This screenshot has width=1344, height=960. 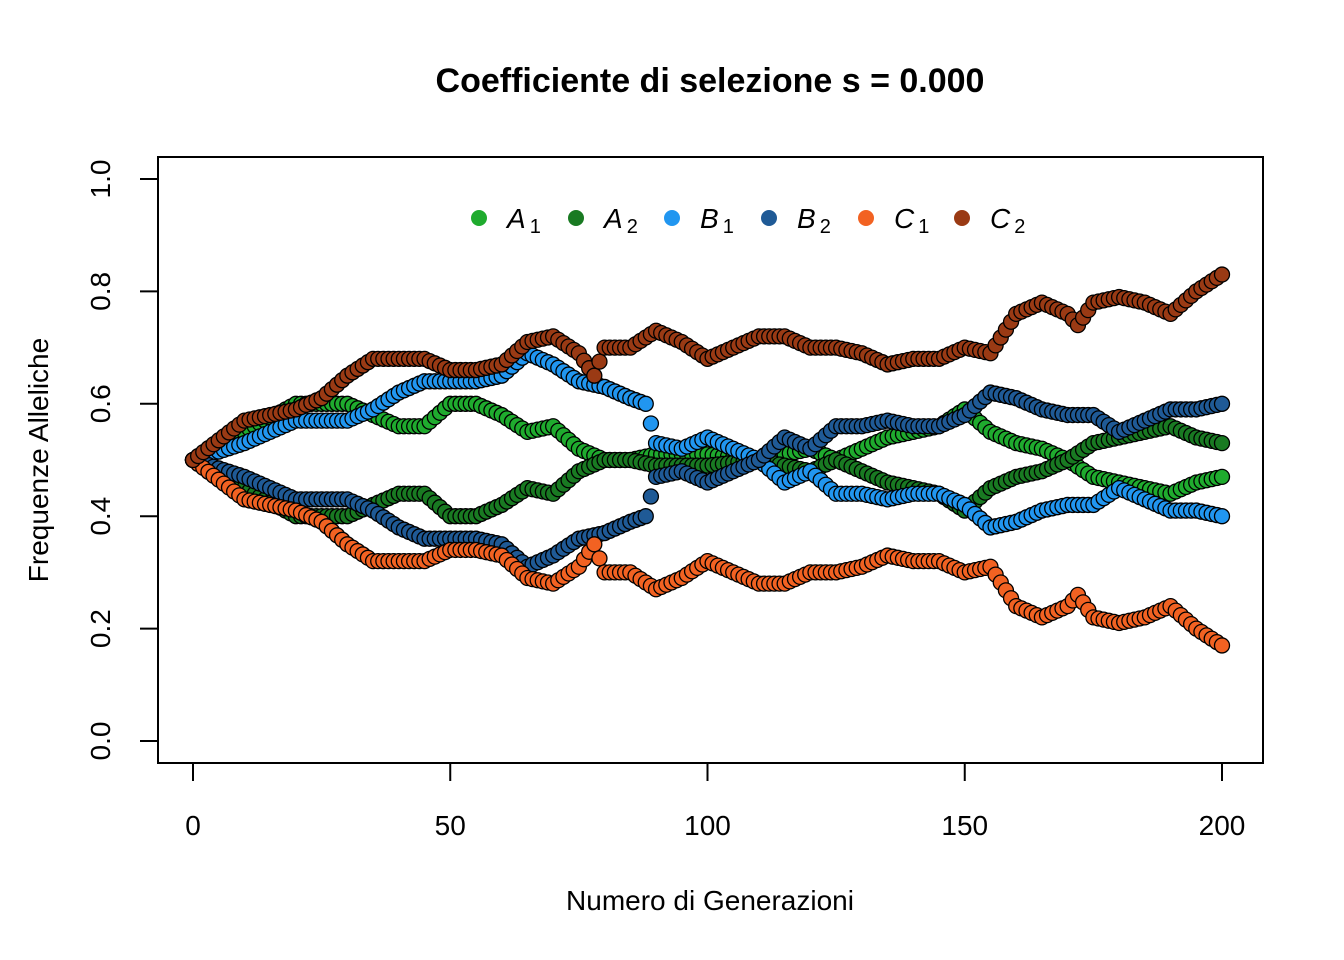 What do you see at coordinates (710, 900) in the screenshot?
I see `x-axis-label: Numero di Generazioni` at bounding box center [710, 900].